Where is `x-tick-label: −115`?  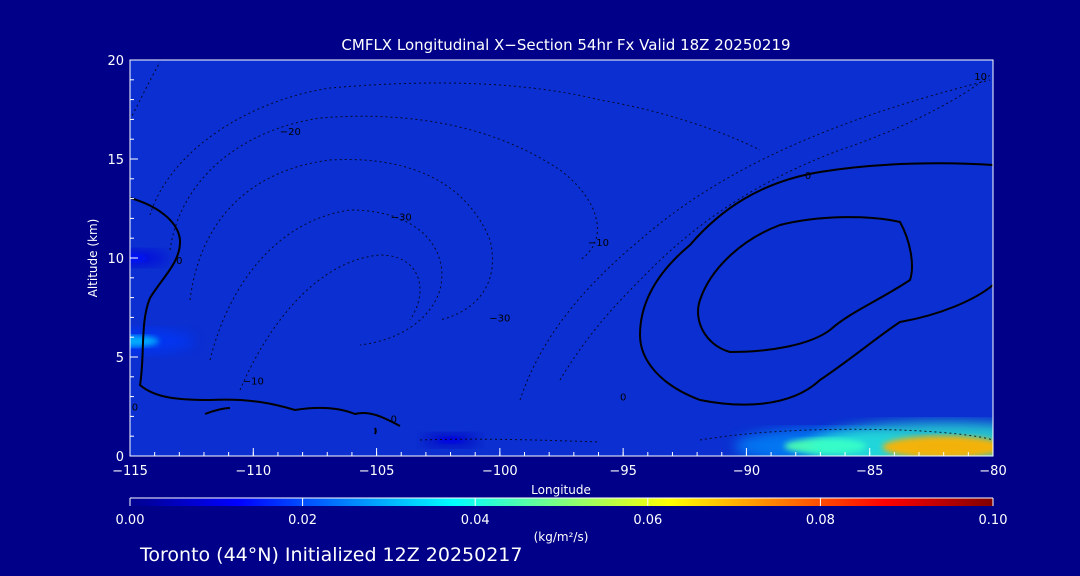 x-tick-label: −115 is located at coordinates (130, 471).